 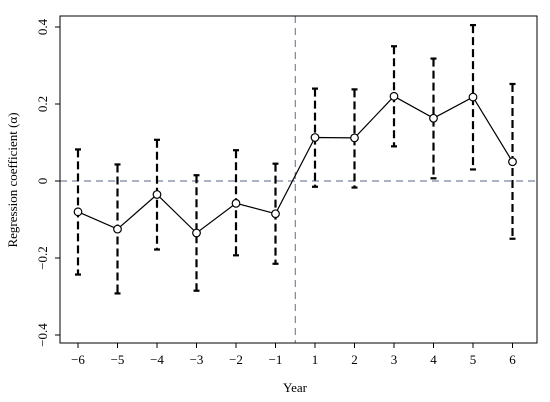 I want to click on x-tick-label: −3, so click(x=197, y=359).